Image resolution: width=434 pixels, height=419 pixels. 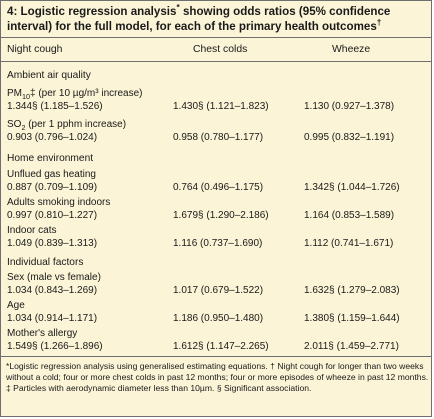 I want to click on header-rule, so click(x=216, y=61).